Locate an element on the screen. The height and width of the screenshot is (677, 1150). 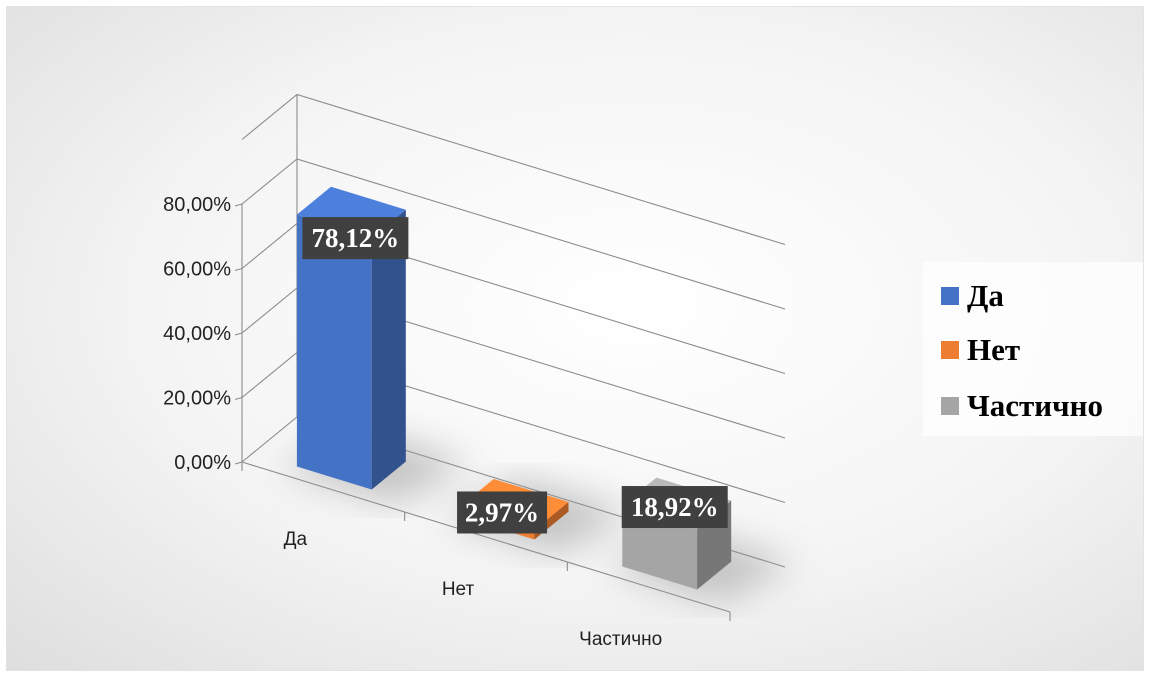
data-label: 78,12% is located at coordinates (356, 238).